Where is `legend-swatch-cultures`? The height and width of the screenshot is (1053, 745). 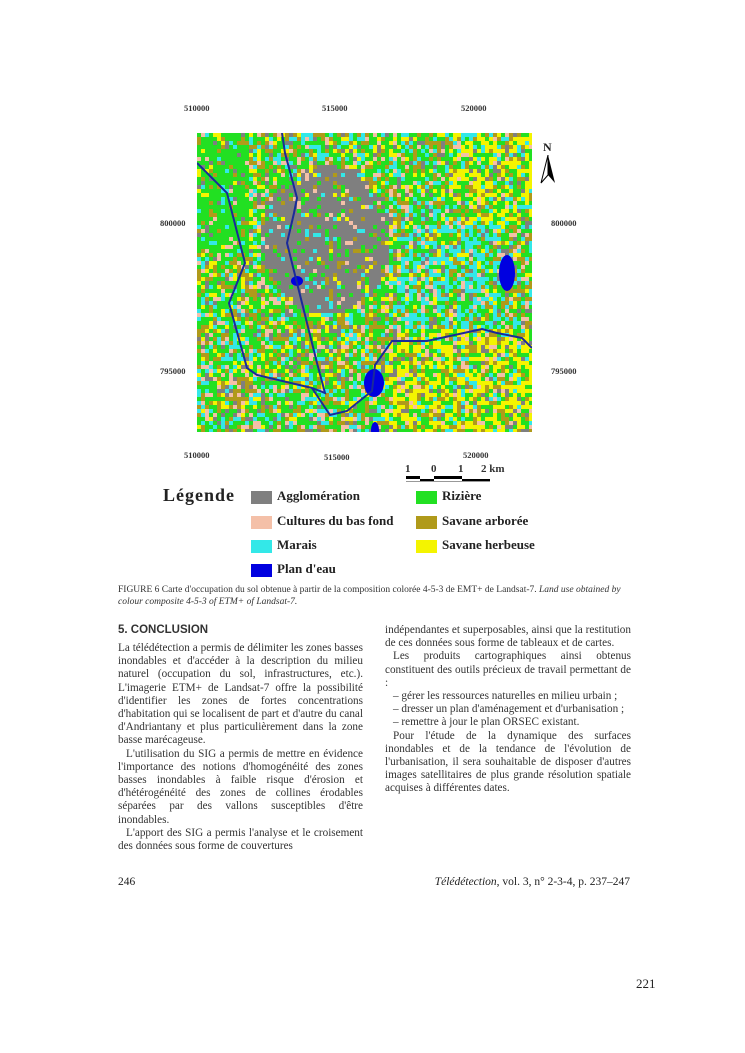 legend-swatch-cultures is located at coordinates (261, 522).